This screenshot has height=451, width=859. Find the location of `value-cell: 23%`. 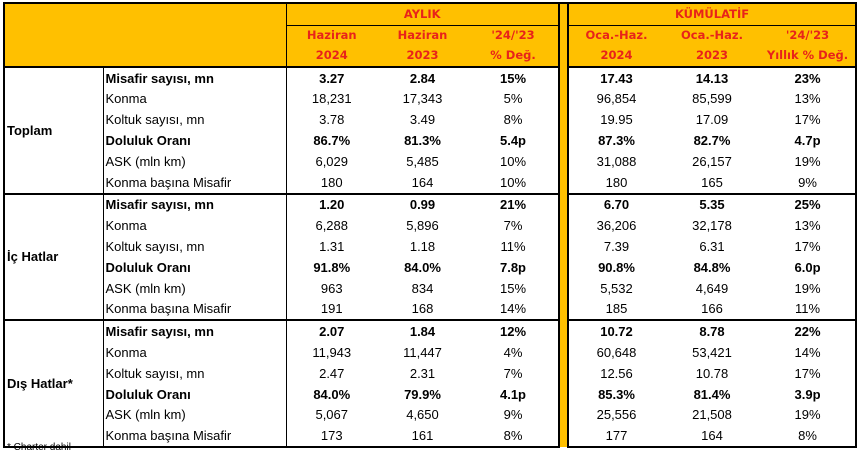

value-cell: 23% is located at coordinates (809, 77).